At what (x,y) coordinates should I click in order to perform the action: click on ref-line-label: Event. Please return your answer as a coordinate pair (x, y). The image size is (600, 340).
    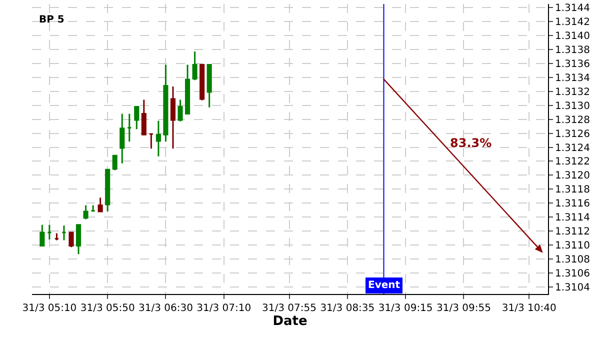
    Looking at the image, I should click on (384, 285).